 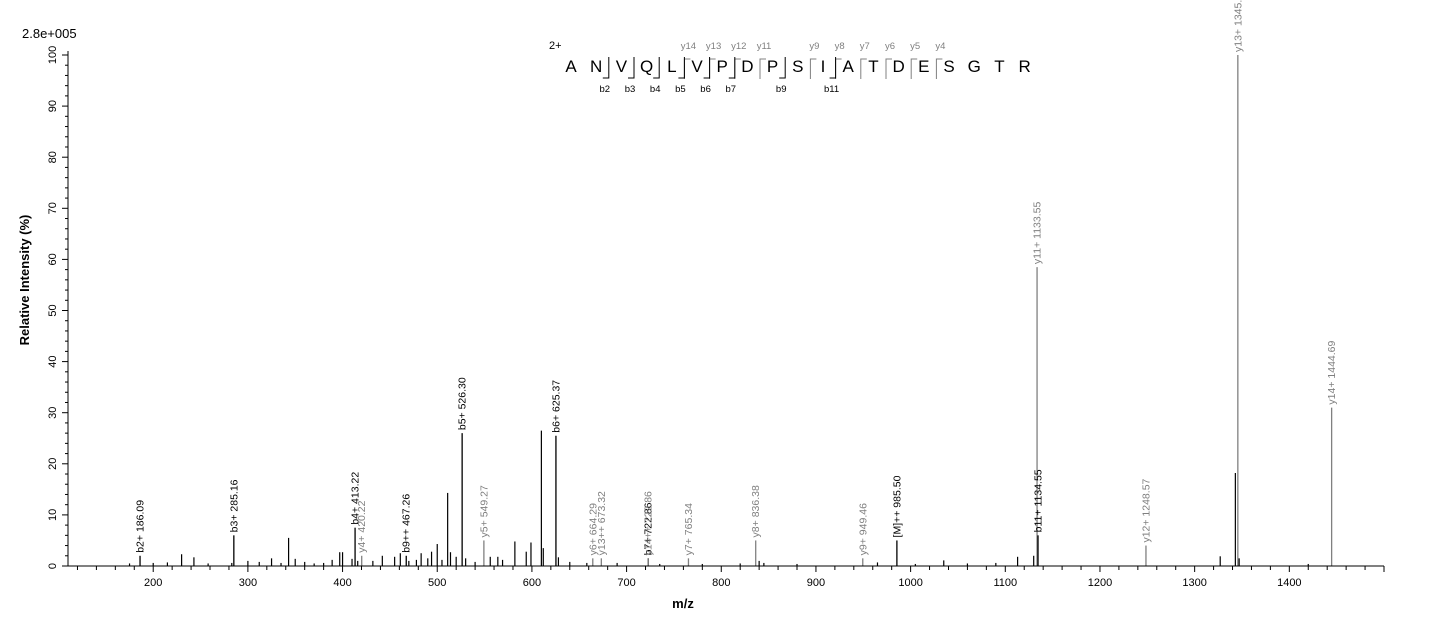 What do you see at coordinates (1038, 233) in the screenshot?
I see `peak-label: y11+ 1133.55` at bounding box center [1038, 233].